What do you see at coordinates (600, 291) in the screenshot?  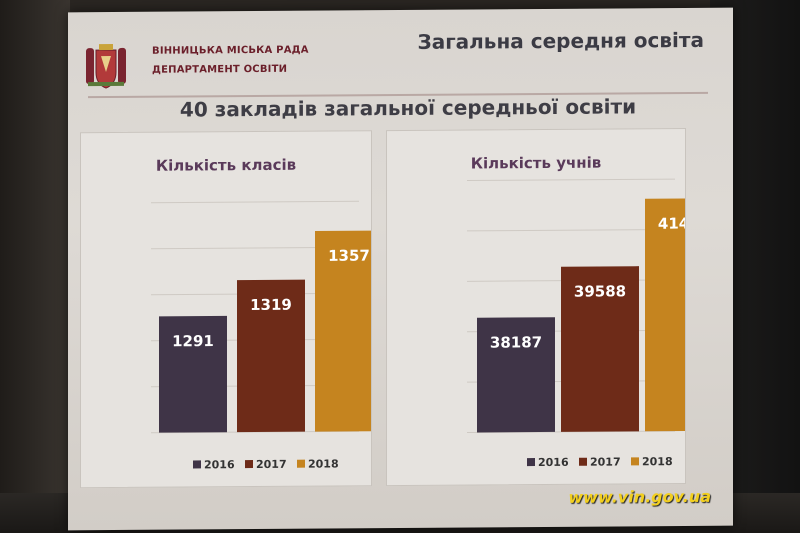 I see `data-label-2017: 39588` at bounding box center [600, 291].